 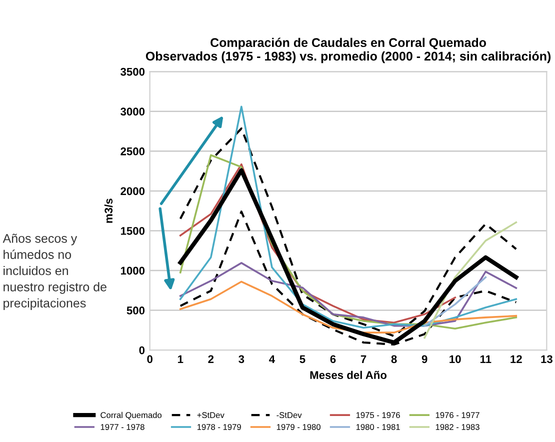 I want to click on x-tick-label: 9, so click(x=425, y=359).